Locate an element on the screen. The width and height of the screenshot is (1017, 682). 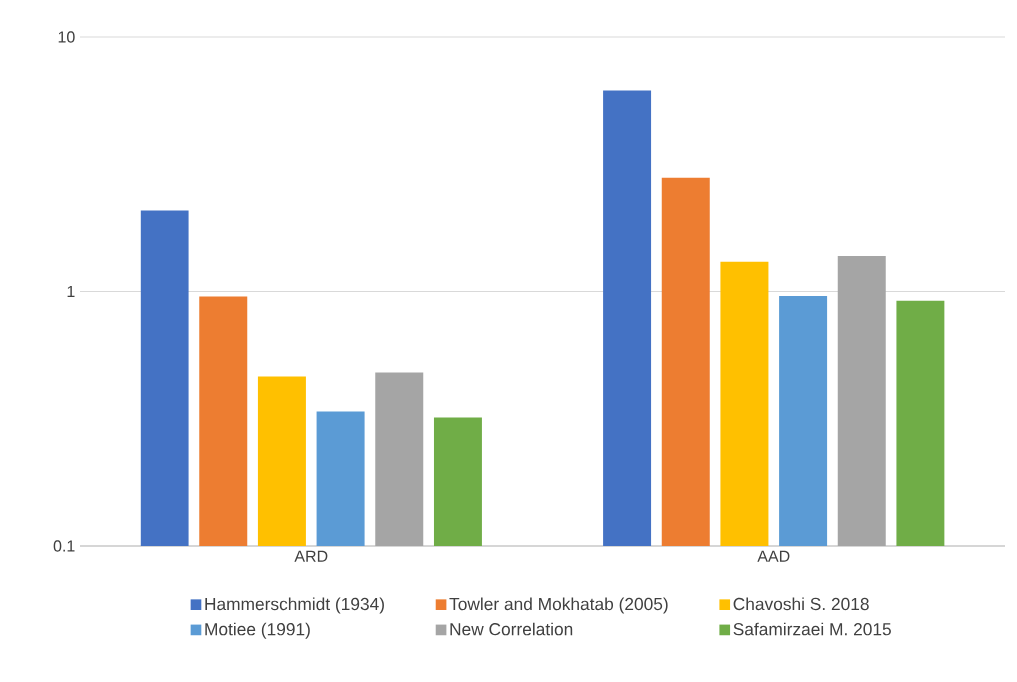
y-tick-label: 0.1 is located at coordinates (64, 546).